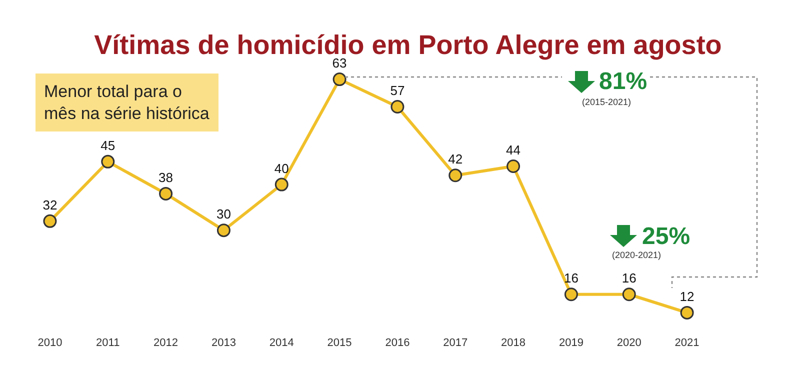  What do you see at coordinates (687, 296) in the screenshot?
I see `data-label: 12` at bounding box center [687, 296].